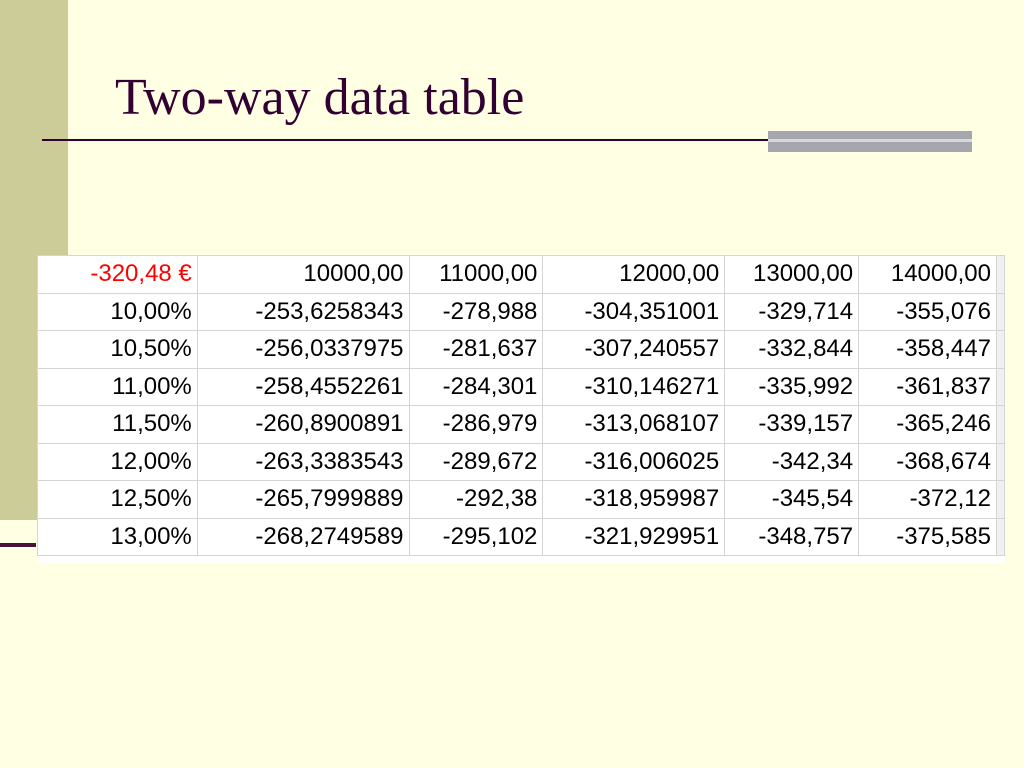  What do you see at coordinates (117, 499) in the screenshot?
I see `table-cell: 12,50%` at bounding box center [117, 499].